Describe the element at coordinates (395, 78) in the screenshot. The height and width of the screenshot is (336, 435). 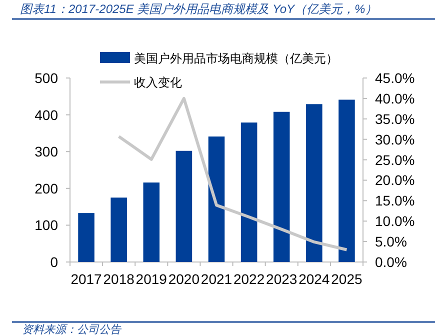
I see `y2-tick-label: 45.0%` at that location.